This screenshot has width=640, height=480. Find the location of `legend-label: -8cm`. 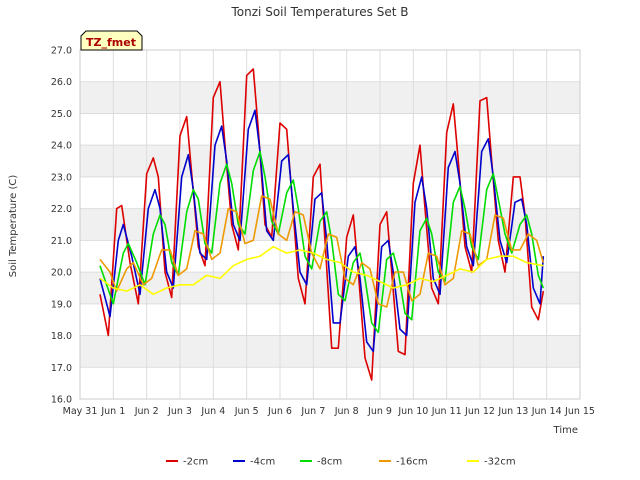

legend-label: -8cm is located at coordinates (329, 462).